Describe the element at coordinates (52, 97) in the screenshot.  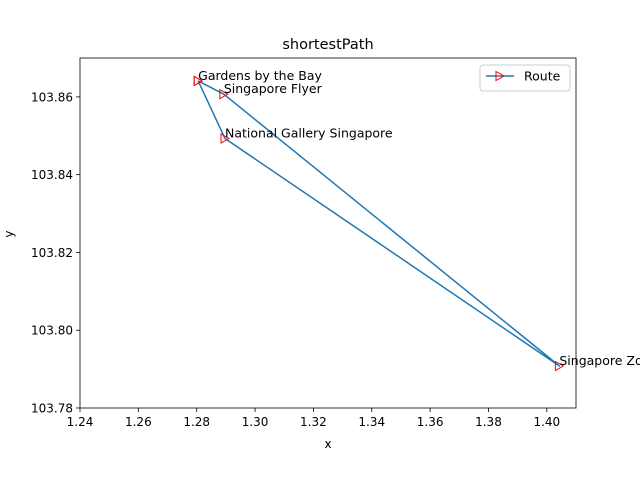
I see `y-tick-label: 103.86` at that location.